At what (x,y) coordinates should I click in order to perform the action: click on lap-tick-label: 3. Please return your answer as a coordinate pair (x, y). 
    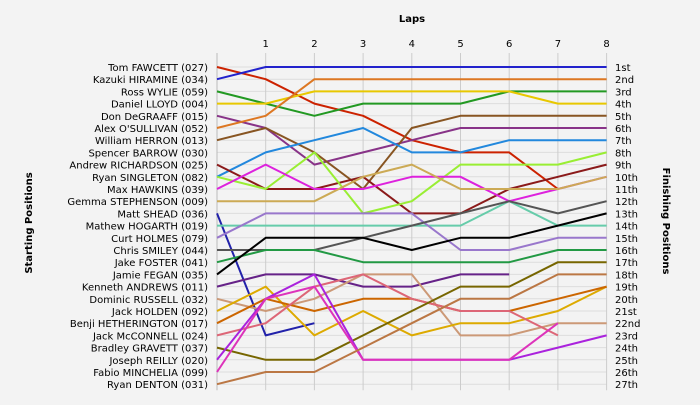
    Looking at the image, I should click on (363, 44).